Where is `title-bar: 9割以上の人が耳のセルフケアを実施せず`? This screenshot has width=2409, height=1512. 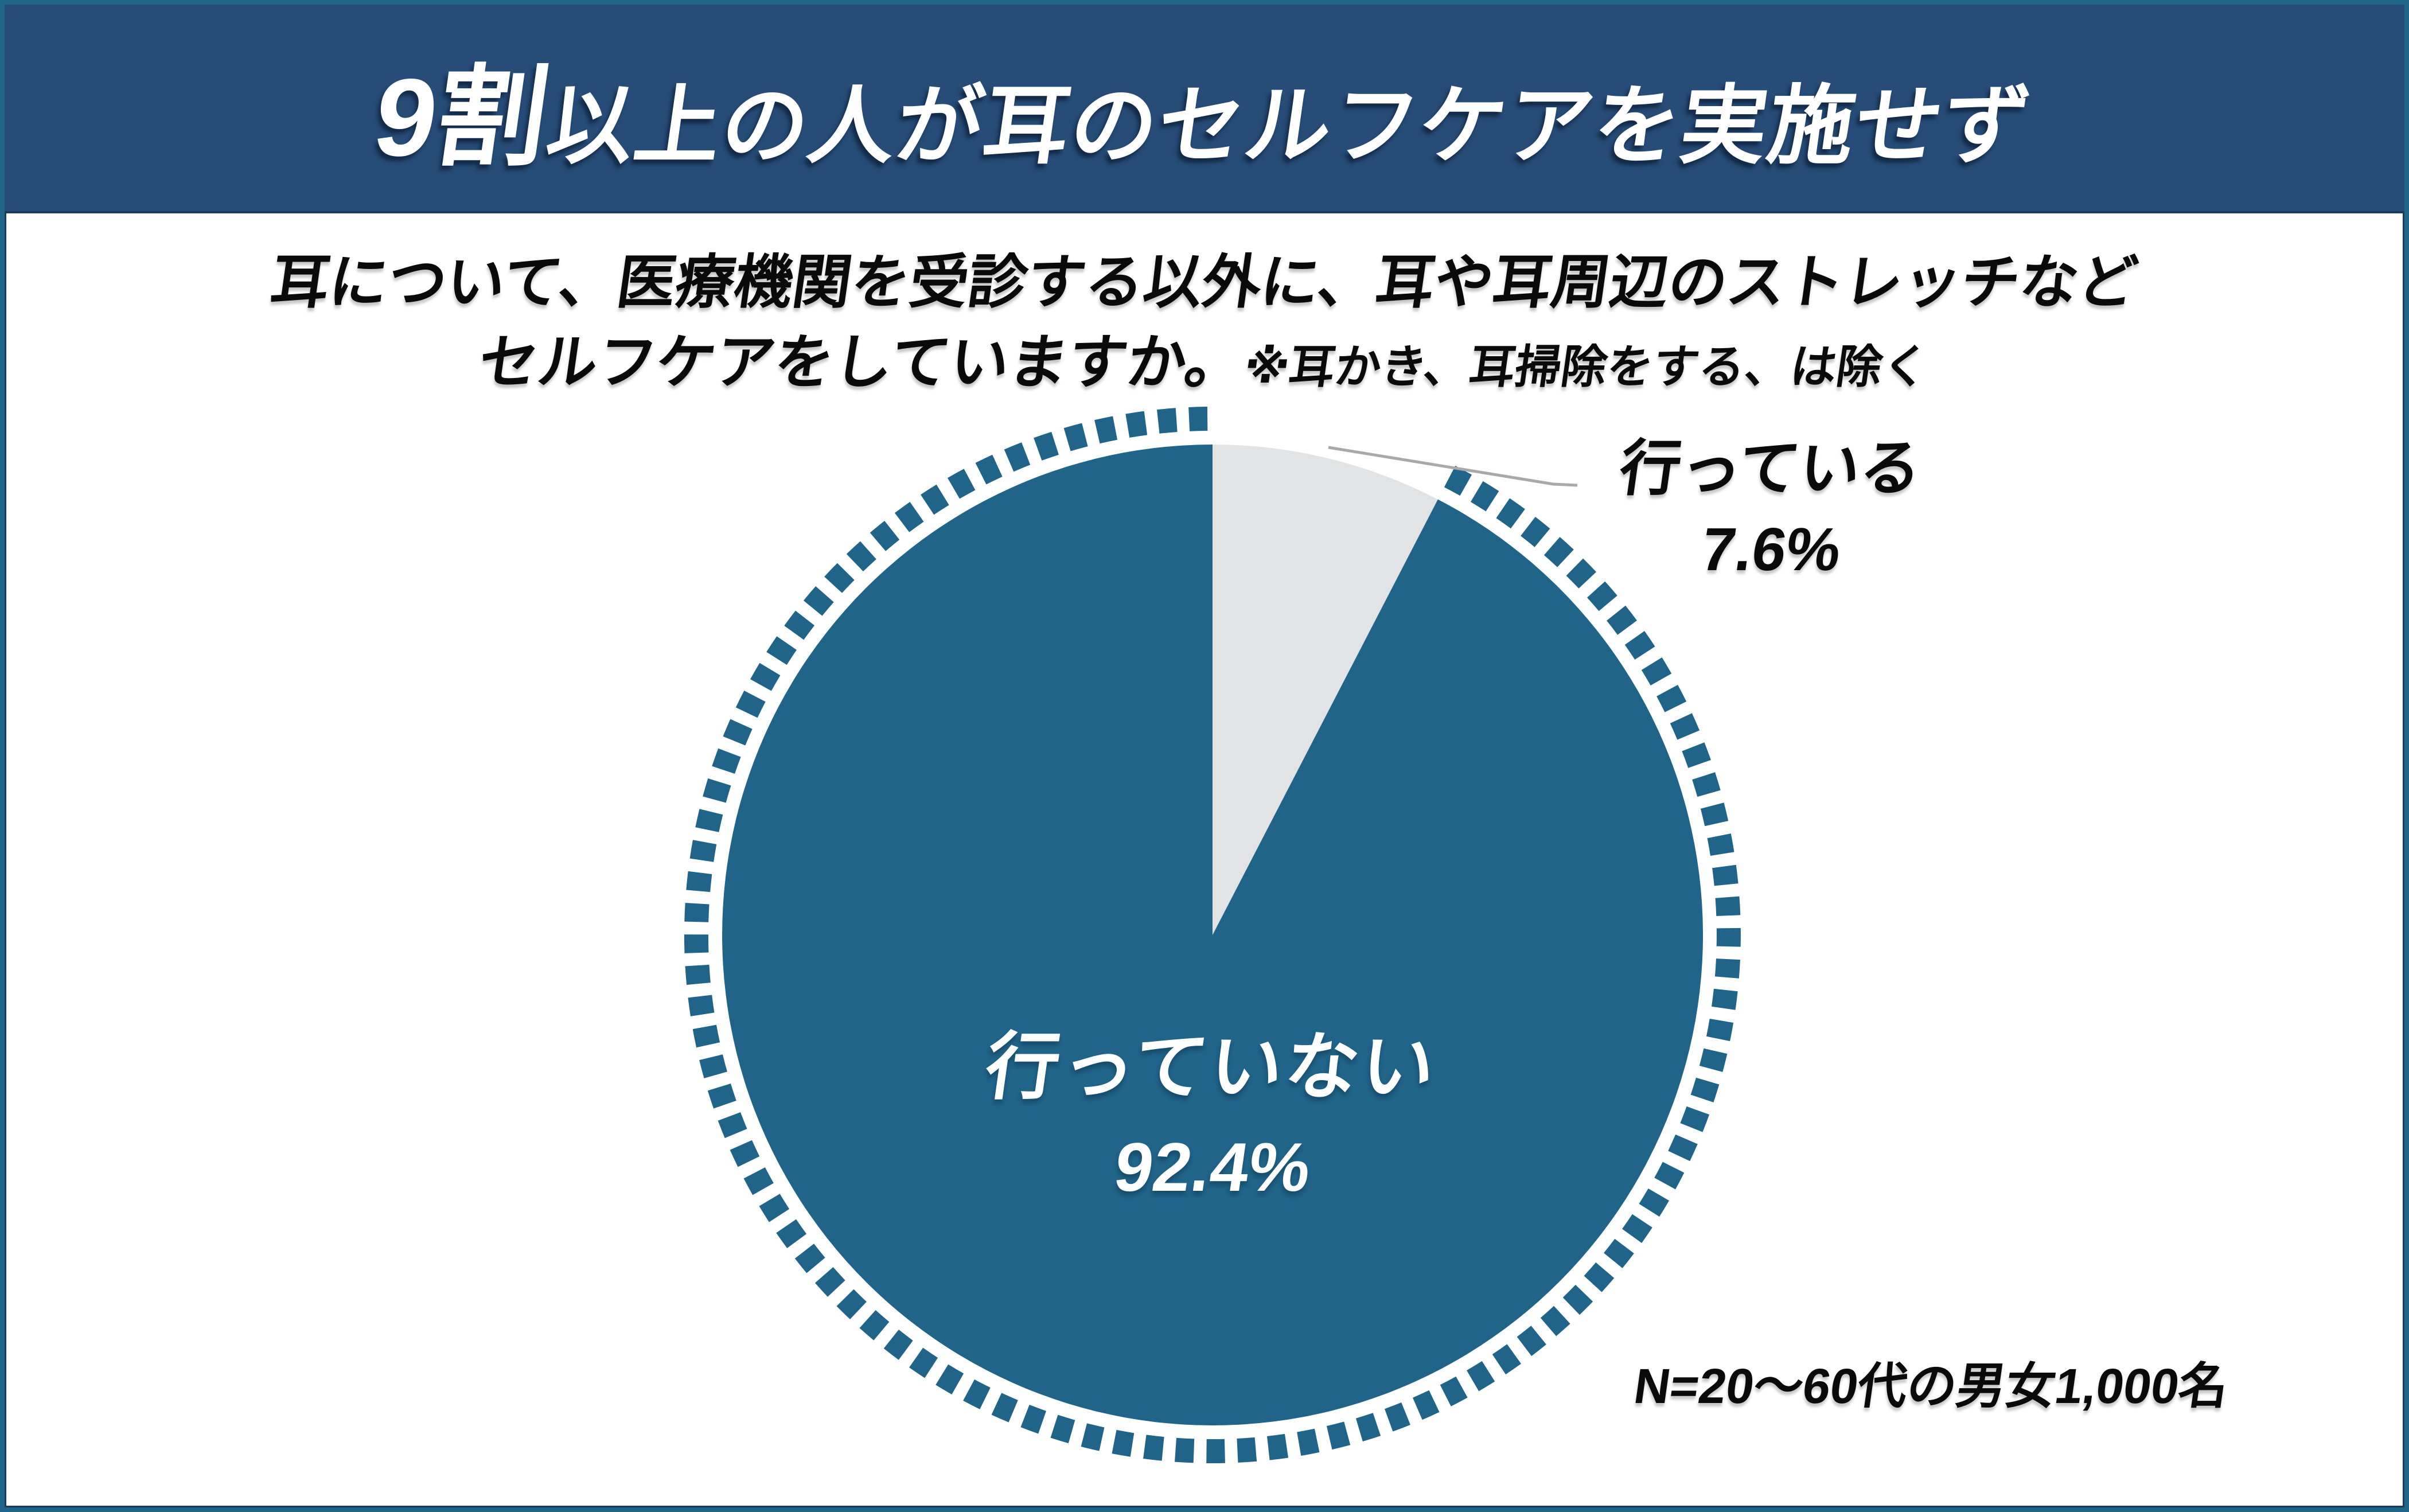 title-bar: 9割以上の人が耳のセルフケアを実施せず is located at coordinates (1204, 109).